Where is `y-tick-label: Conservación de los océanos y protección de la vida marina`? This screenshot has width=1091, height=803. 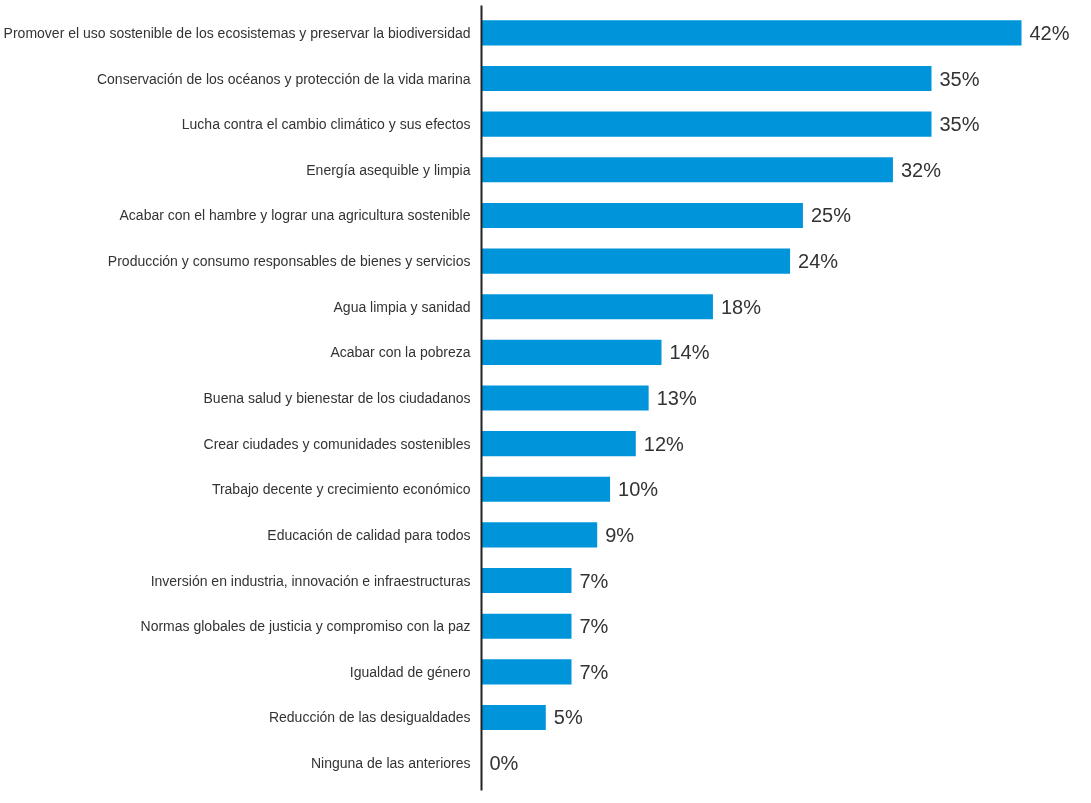
y-tick-label: Conservación de los océanos y protección de la vida marina is located at coordinates (283, 78).